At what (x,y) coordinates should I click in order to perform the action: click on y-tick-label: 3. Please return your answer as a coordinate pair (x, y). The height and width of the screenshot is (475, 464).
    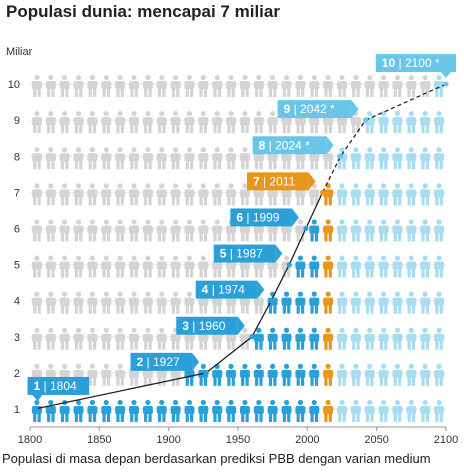
    Looking at the image, I should click on (17, 338).